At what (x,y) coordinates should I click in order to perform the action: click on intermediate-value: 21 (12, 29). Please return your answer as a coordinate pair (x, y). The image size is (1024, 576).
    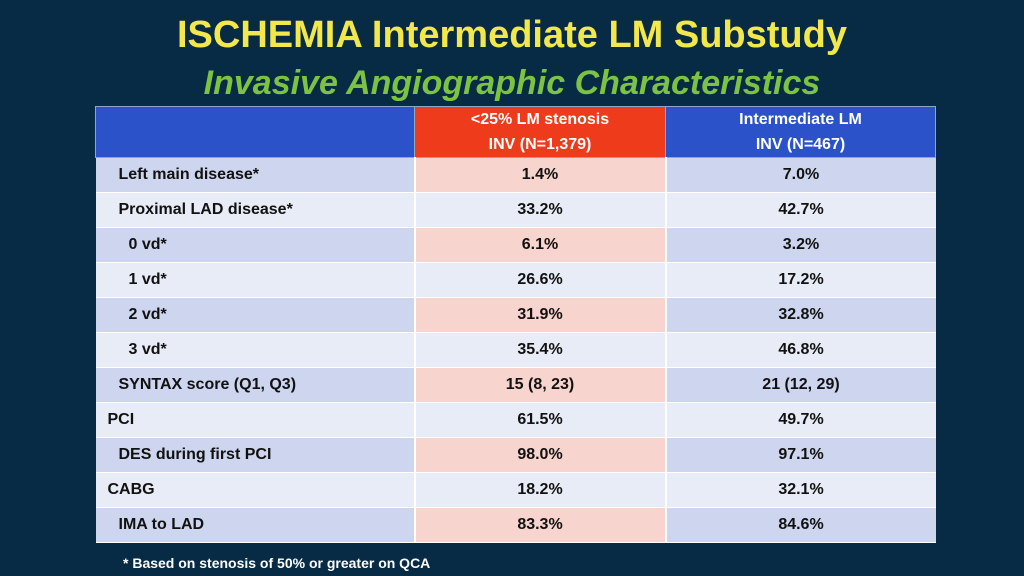
    Looking at the image, I should click on (800, 385).